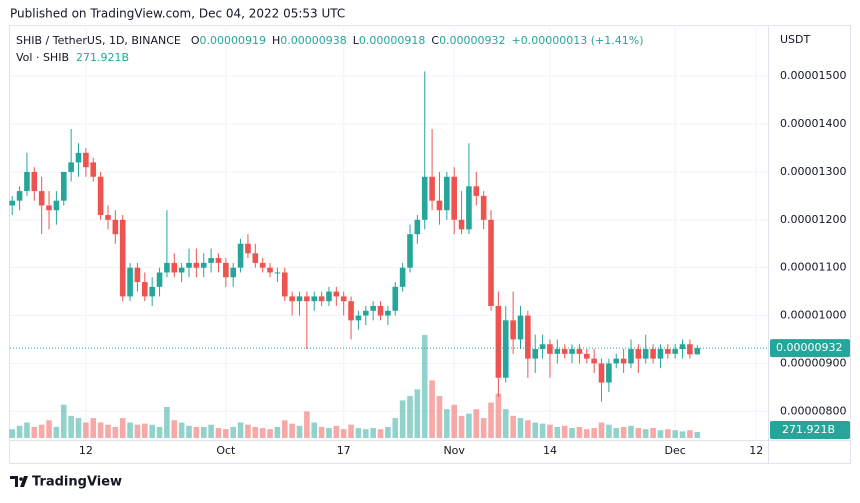 The height and width of the screenshot is (503, 860). Describe the element at coordinates (472, 40) in the screenshot. I see `ohlc-value: 0.00000932` at that location.